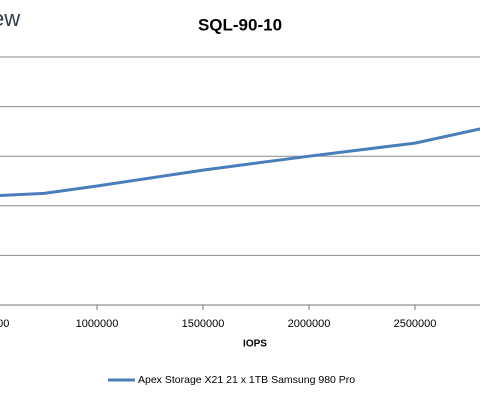 The width and height of the screenshot is (480, 401). Describe the element at coordinates (415, 324) in the screenshot. I see `x-tick-label: 2500000` at that location.